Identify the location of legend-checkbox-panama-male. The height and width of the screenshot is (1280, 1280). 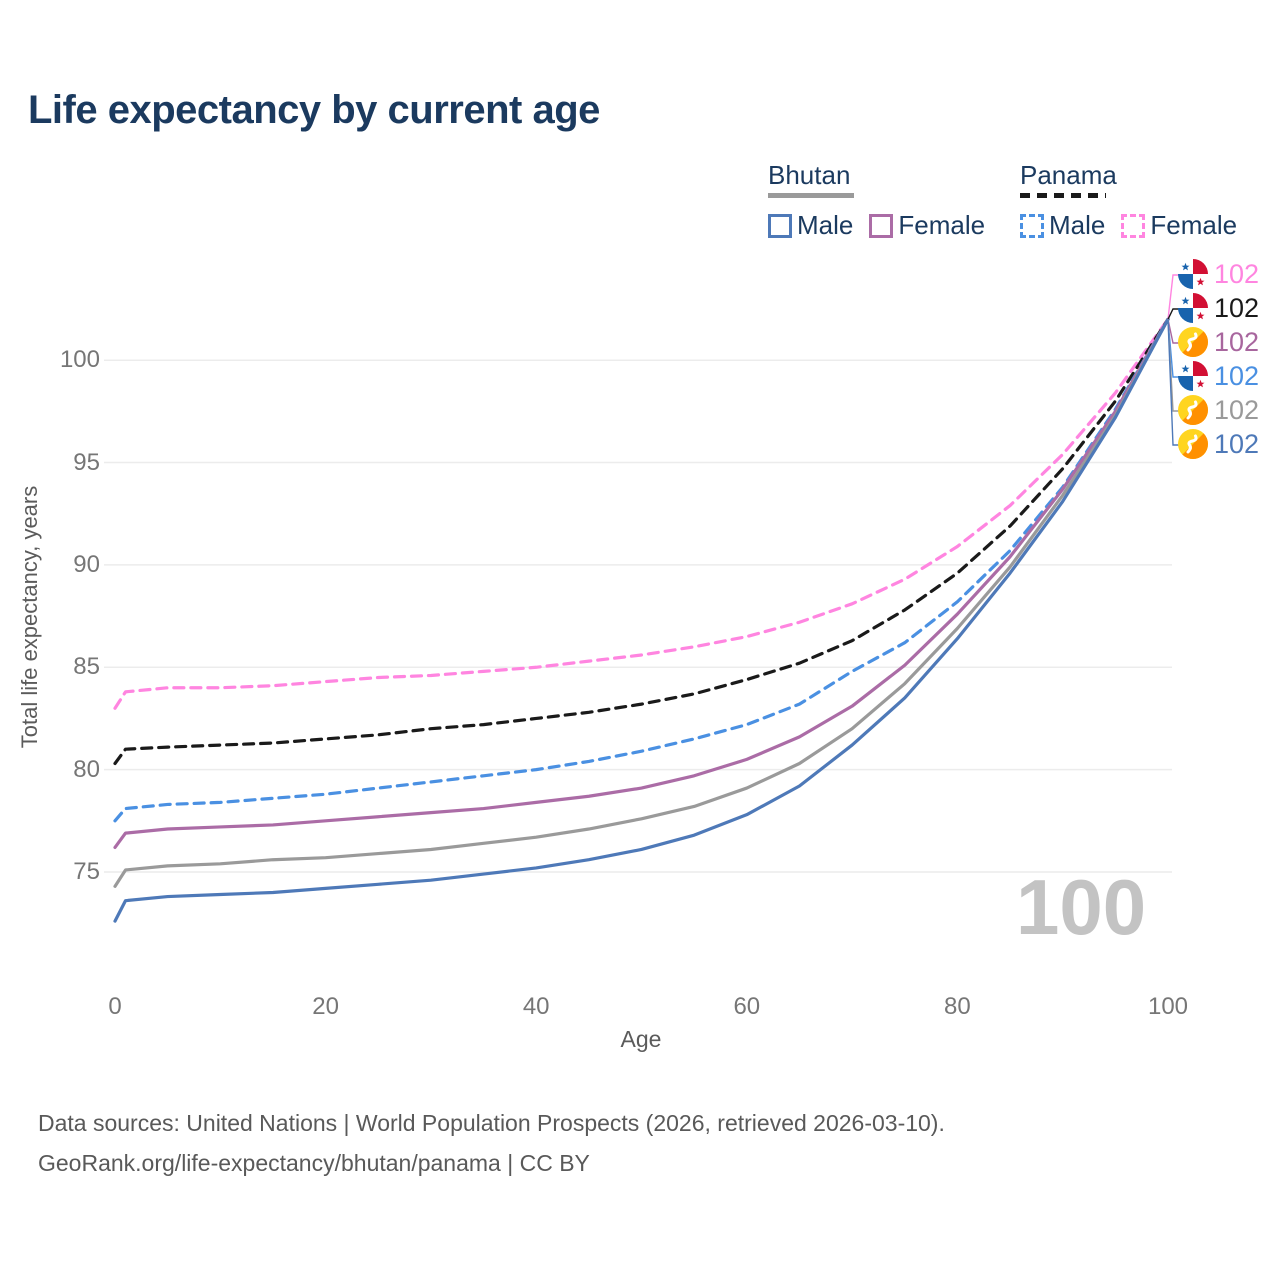
(1032, 225).